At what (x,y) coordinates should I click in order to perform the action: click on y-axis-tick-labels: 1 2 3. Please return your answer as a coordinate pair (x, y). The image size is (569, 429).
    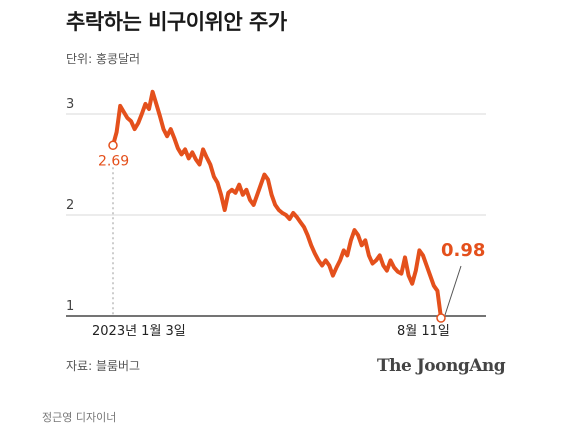
    Looking at the image, I should click on (70, 205).